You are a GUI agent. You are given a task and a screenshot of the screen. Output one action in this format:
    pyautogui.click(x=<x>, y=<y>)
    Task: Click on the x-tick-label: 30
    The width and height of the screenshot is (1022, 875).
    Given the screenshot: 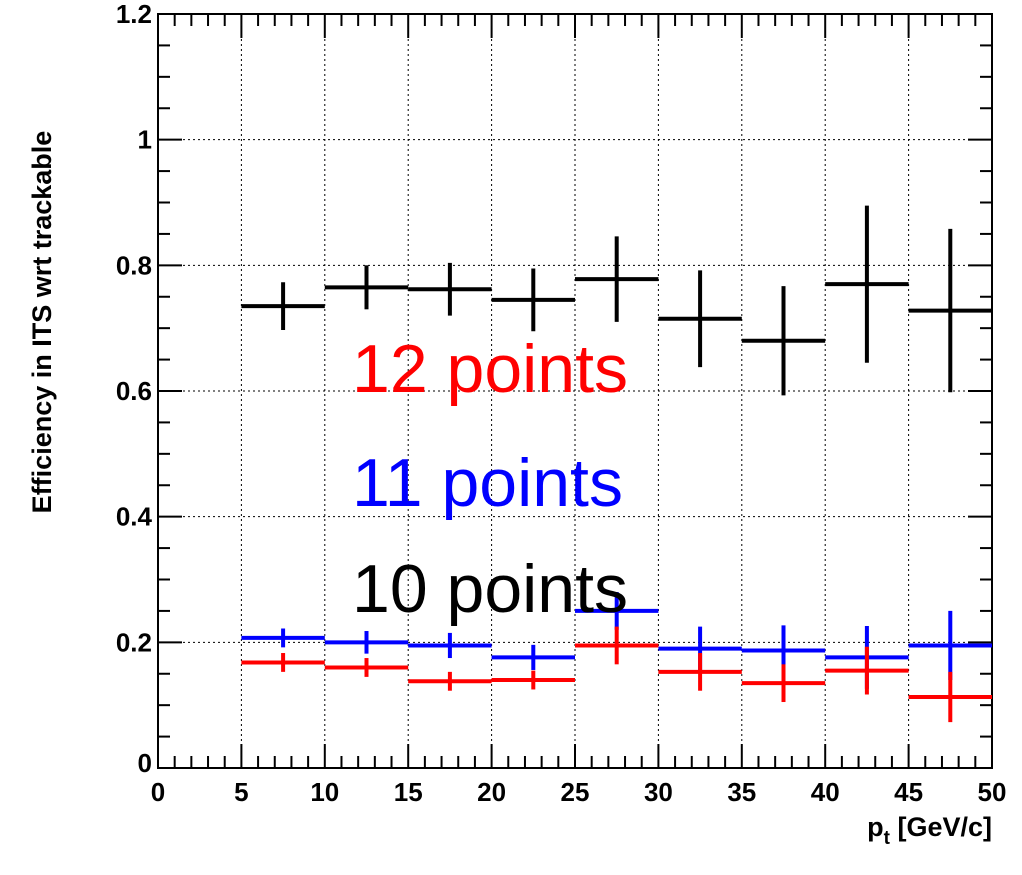 What is the action you would take?
    pyautogui.click(x=658, y=792)
    